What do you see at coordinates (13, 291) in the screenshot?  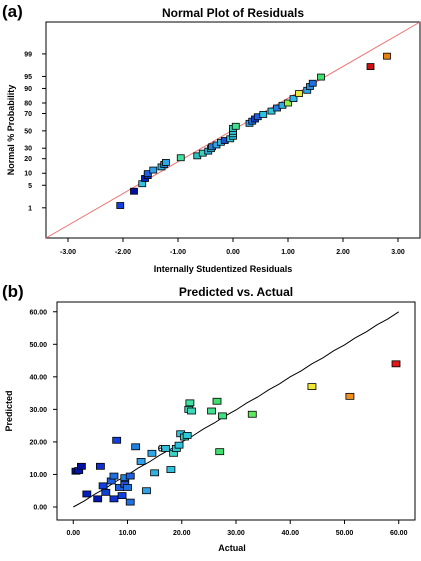 I see `panel-b-label: (b)` at bounding box center [13, 291].